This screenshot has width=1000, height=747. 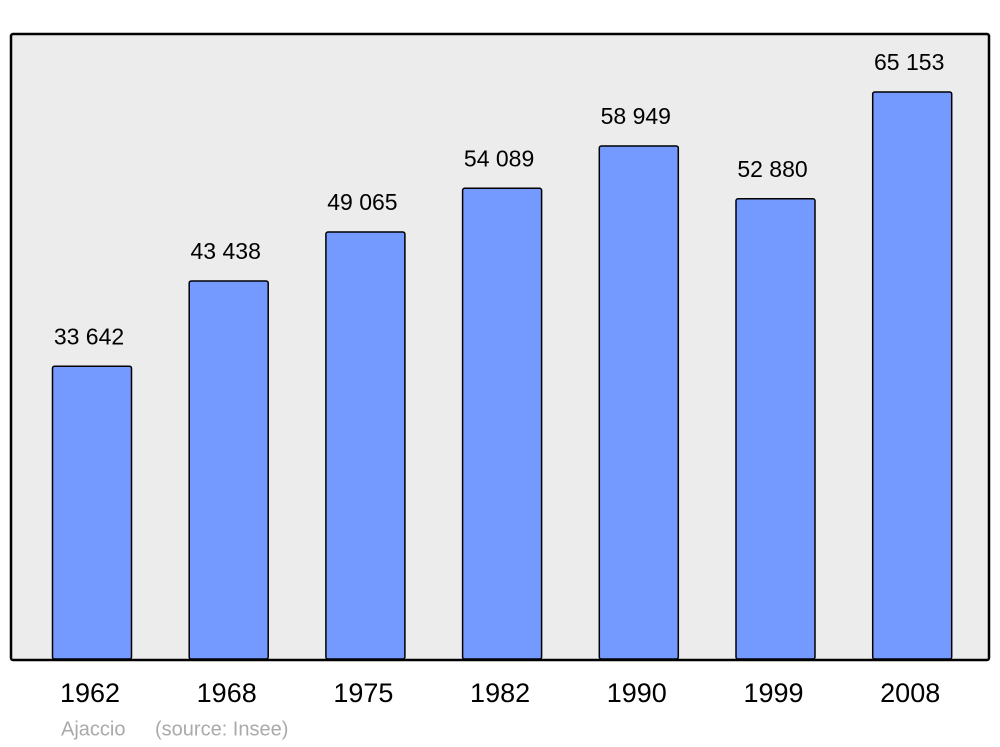 I want to click on value-label: 43 438, so click(x=226, y=251).